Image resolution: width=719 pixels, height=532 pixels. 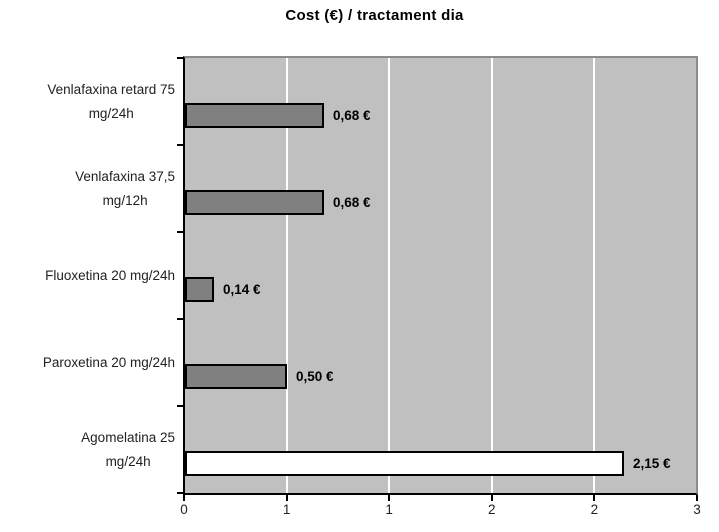 What do you see at coordinates (128, 449) in the screenshot?
I see `category-label: Agomelatina 25 mg/24h` at bounding box center [128, 449].